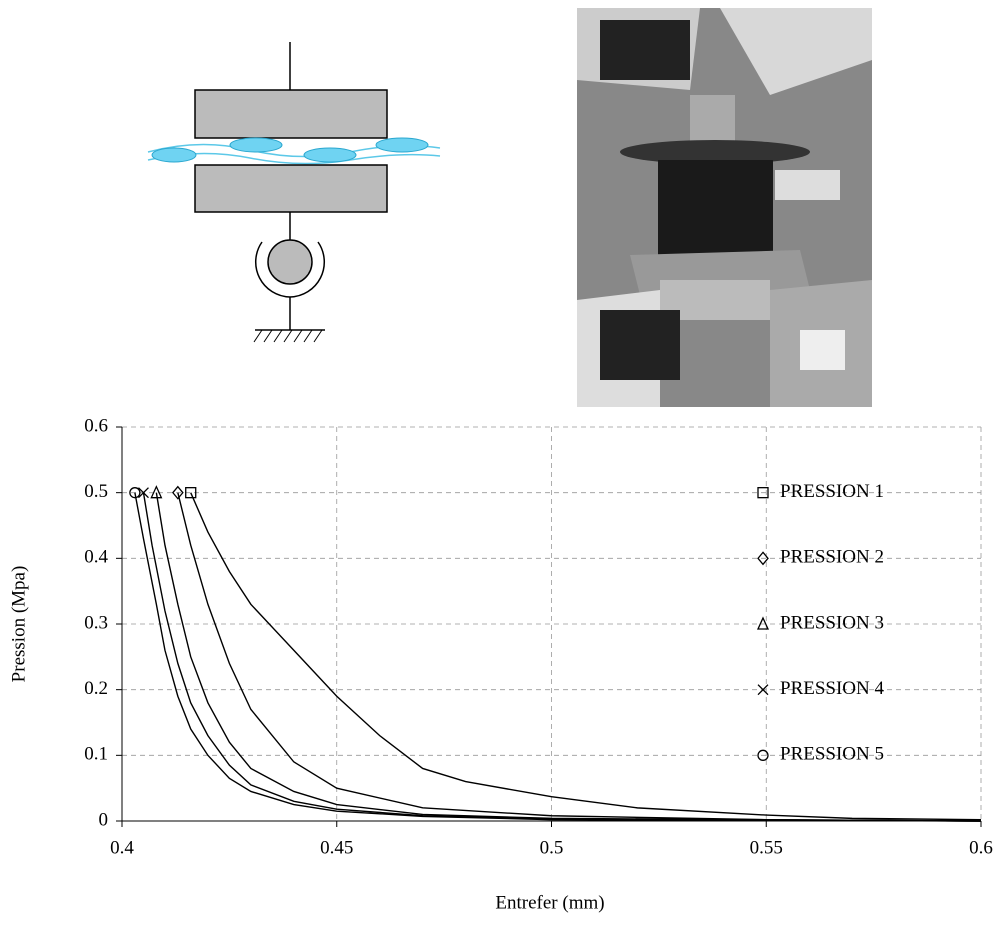 The width and height of the screenshot is (1002, 928). What do you see at coordinates (552, 847) in the screenshot?
I see `x-tick-label: 0.5` at bounding box center [552, 847].